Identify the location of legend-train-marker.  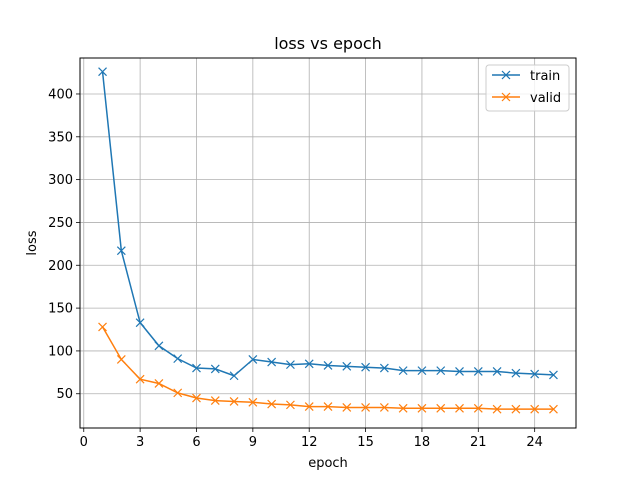
(506, 75).